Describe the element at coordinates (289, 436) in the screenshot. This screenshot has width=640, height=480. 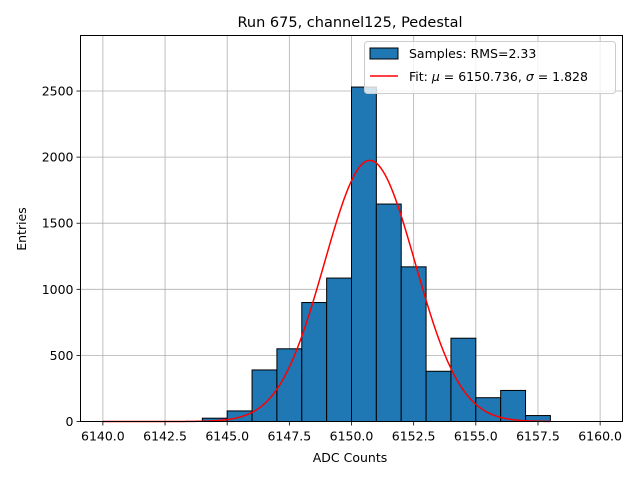
I see `x-tick-label: 6147.5` at that location.